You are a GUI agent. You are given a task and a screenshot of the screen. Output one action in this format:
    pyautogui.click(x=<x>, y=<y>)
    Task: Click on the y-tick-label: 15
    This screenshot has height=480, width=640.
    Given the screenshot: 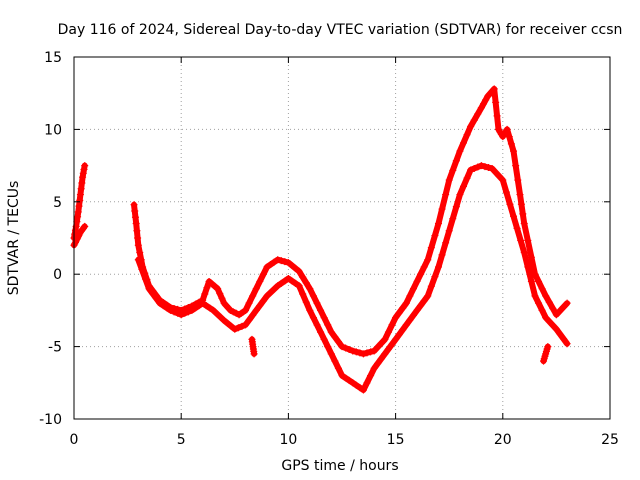 What is the action you would take?
    pyautogui.click(x=53, y=58)
    